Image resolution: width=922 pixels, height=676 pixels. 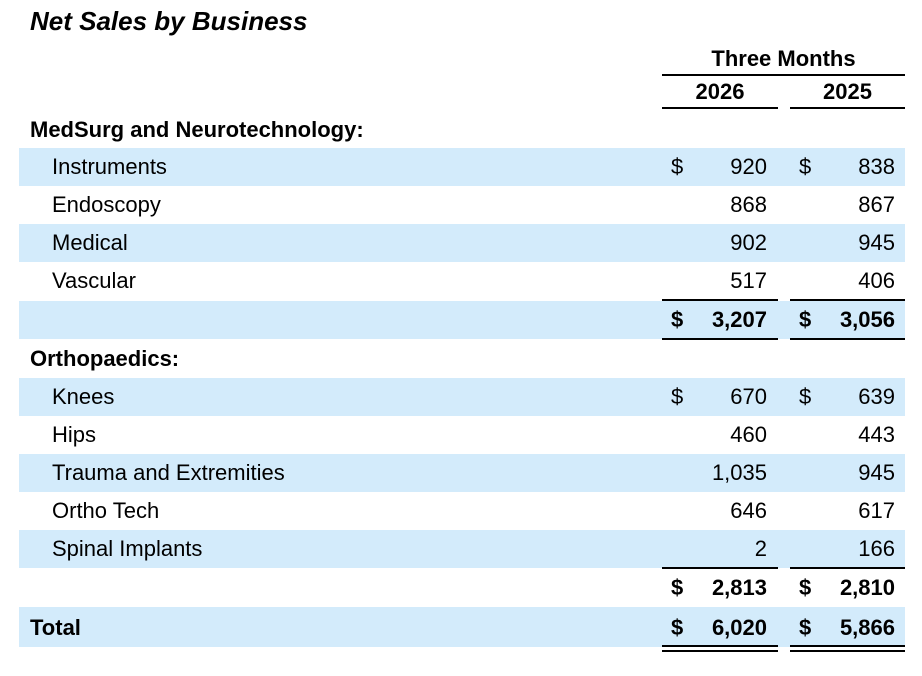 What do you see at coordinates (462, 435) in the screenshot?
I see `table-row: Hips 460 443` at bounding box center [462, 435].